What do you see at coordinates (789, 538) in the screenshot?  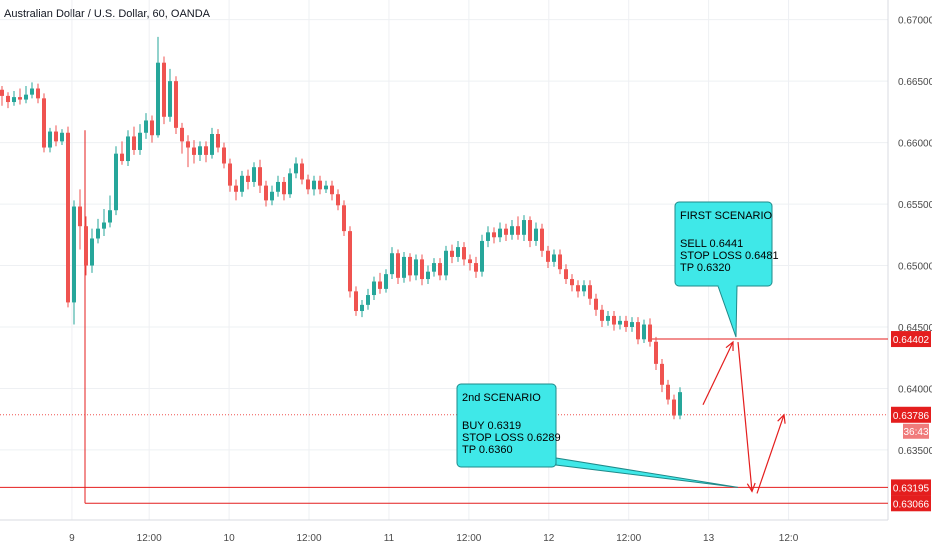 I see `x-tick-label: 12:0` at bounding box center [789, 538].